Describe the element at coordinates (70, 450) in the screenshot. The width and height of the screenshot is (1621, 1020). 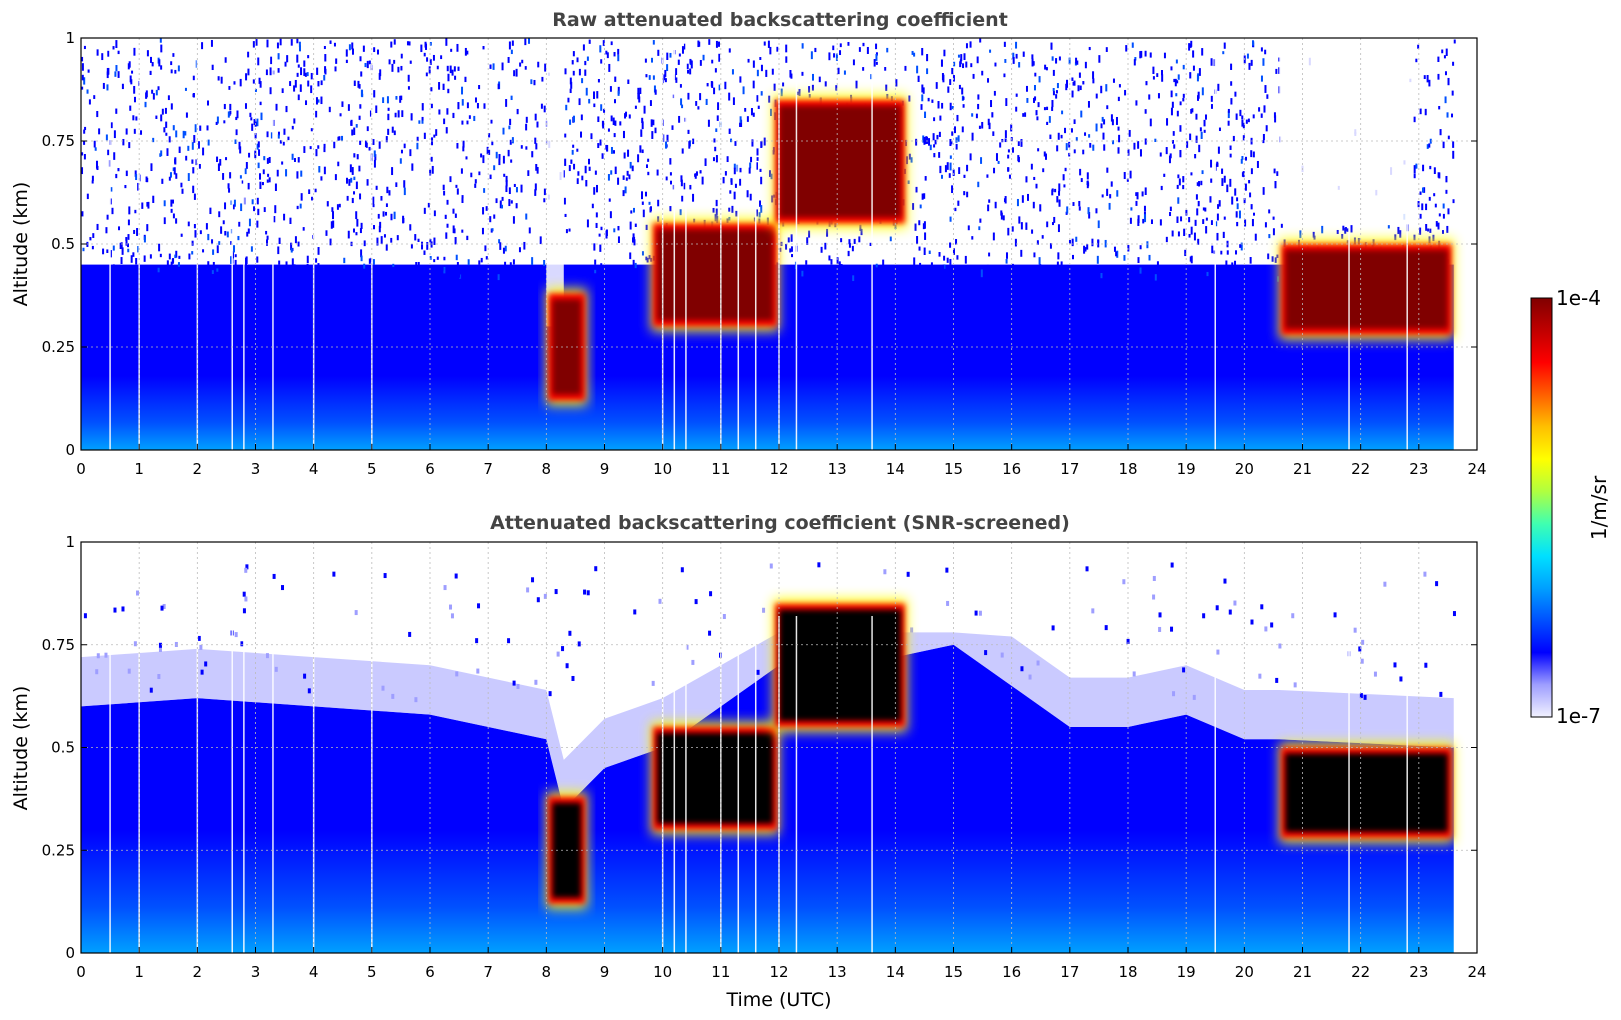
I see `y-tick-label: 0` at that location.